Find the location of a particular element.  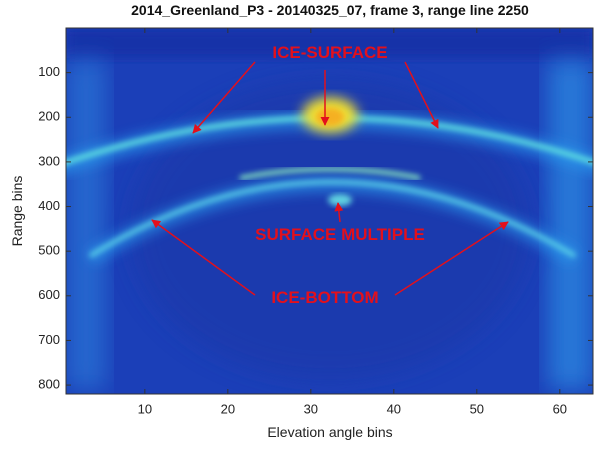

annotation: ICE-BOTTOM is located at coordinates (324, 297).